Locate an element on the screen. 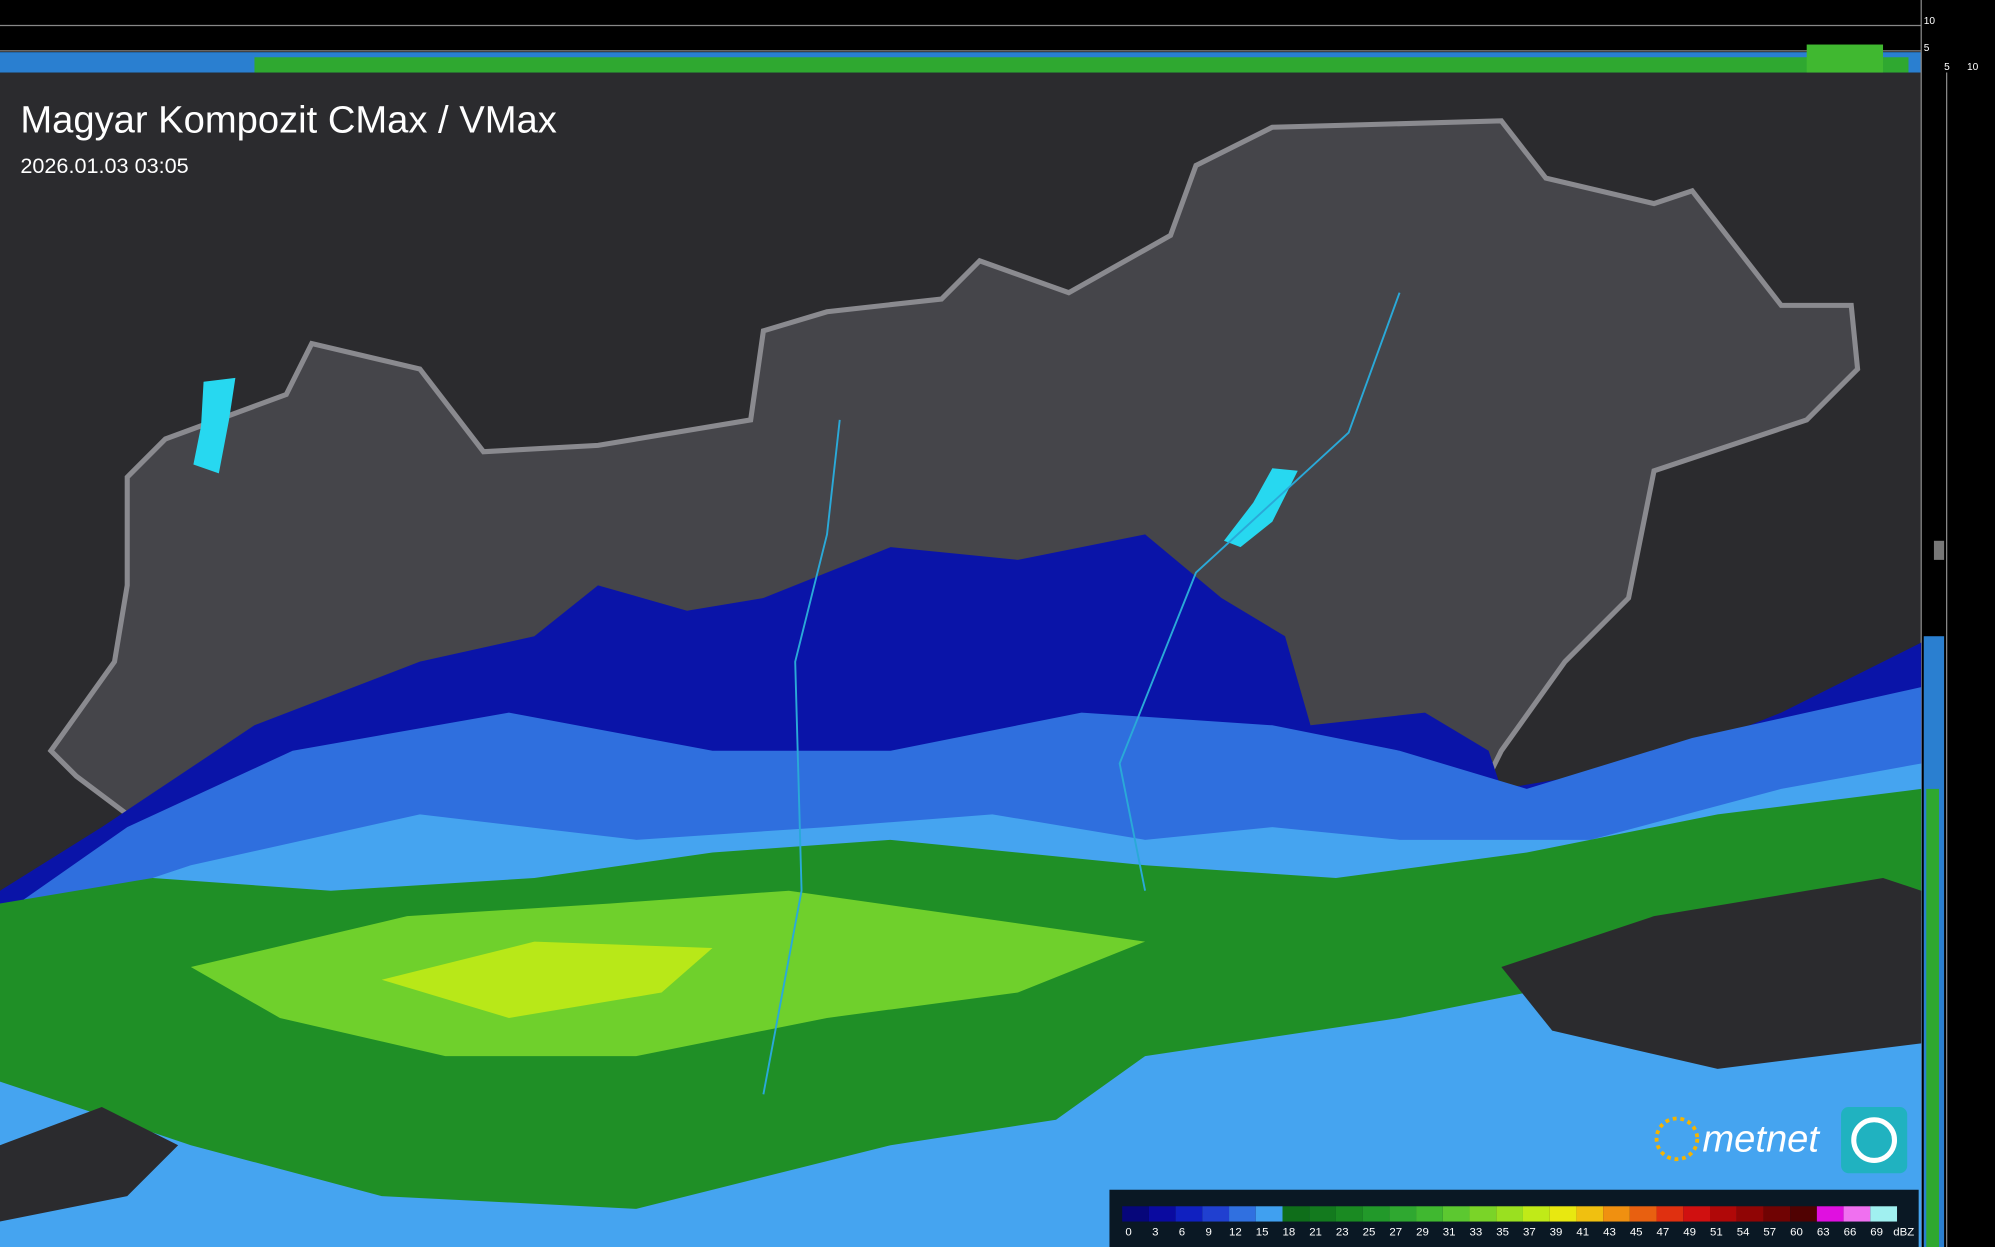 Image resolution: width=1995 pixels, height=1247 pixels. legend-label: 43 is located at coordinates (1609, 1233).